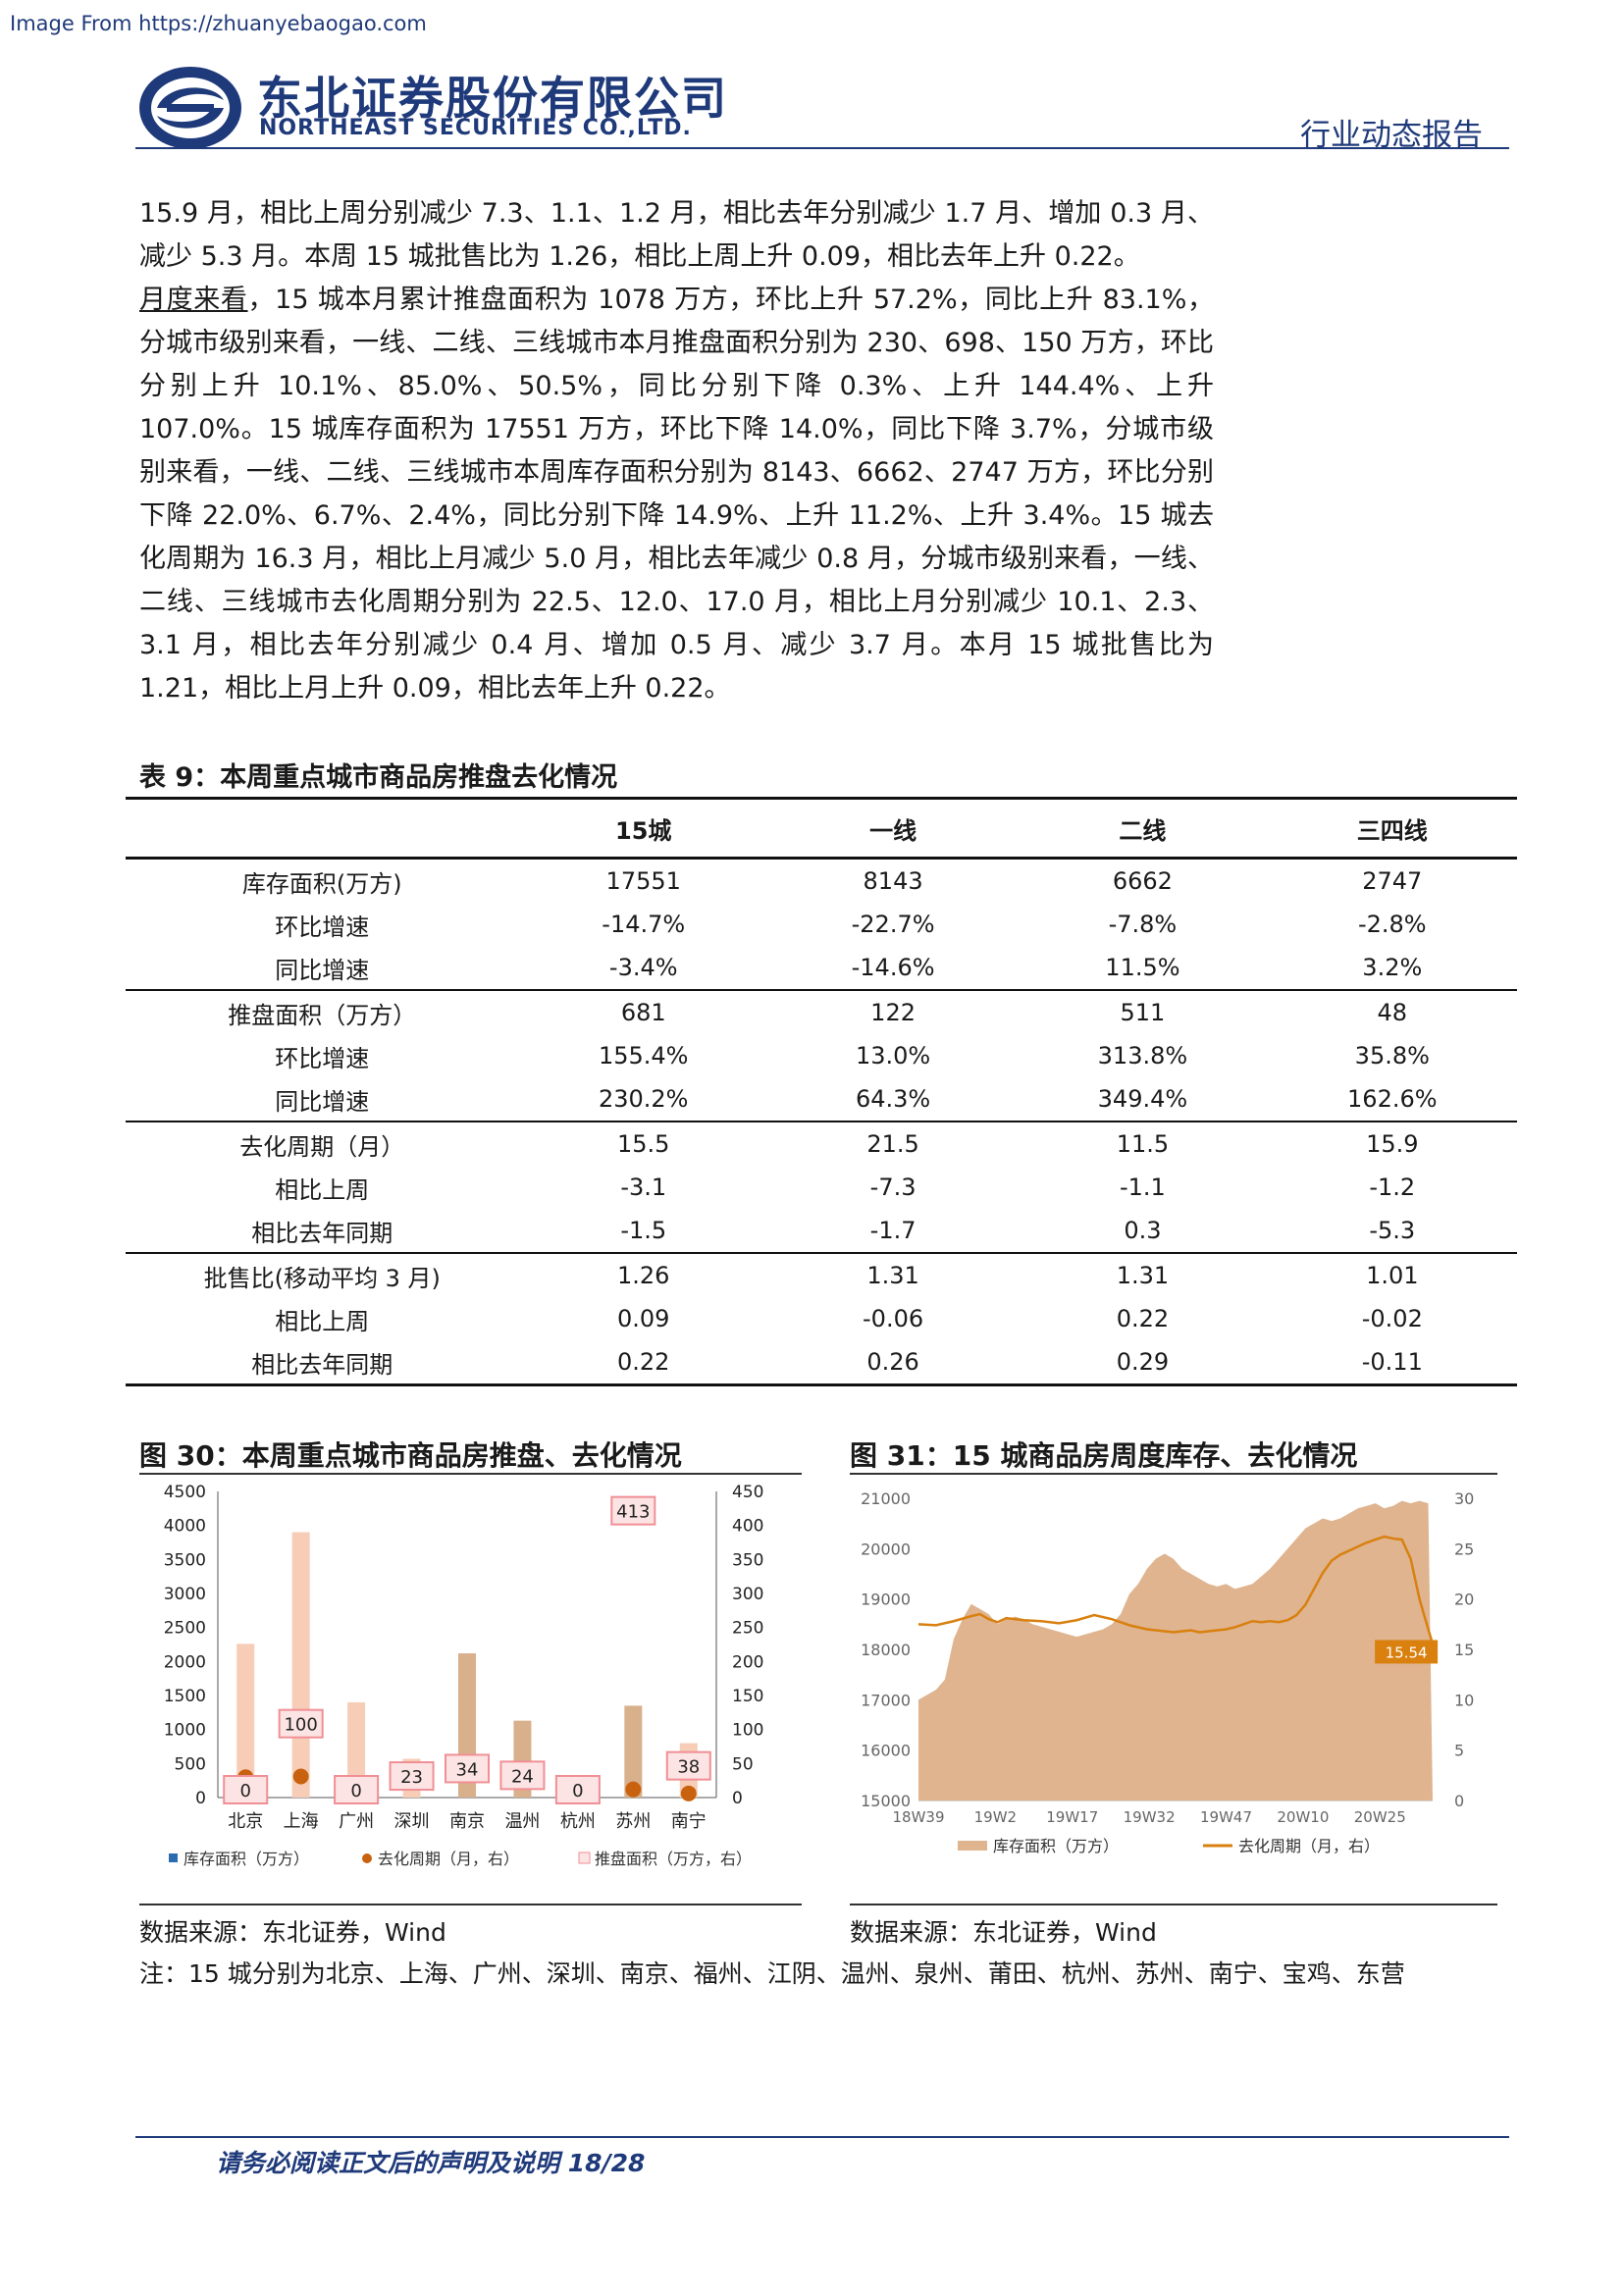 Image resolution: width=1624 pixels, height=2296 pixels. I want to click on legend-supply-label: 推盘面积（万方，右）, so click(673, 1859).